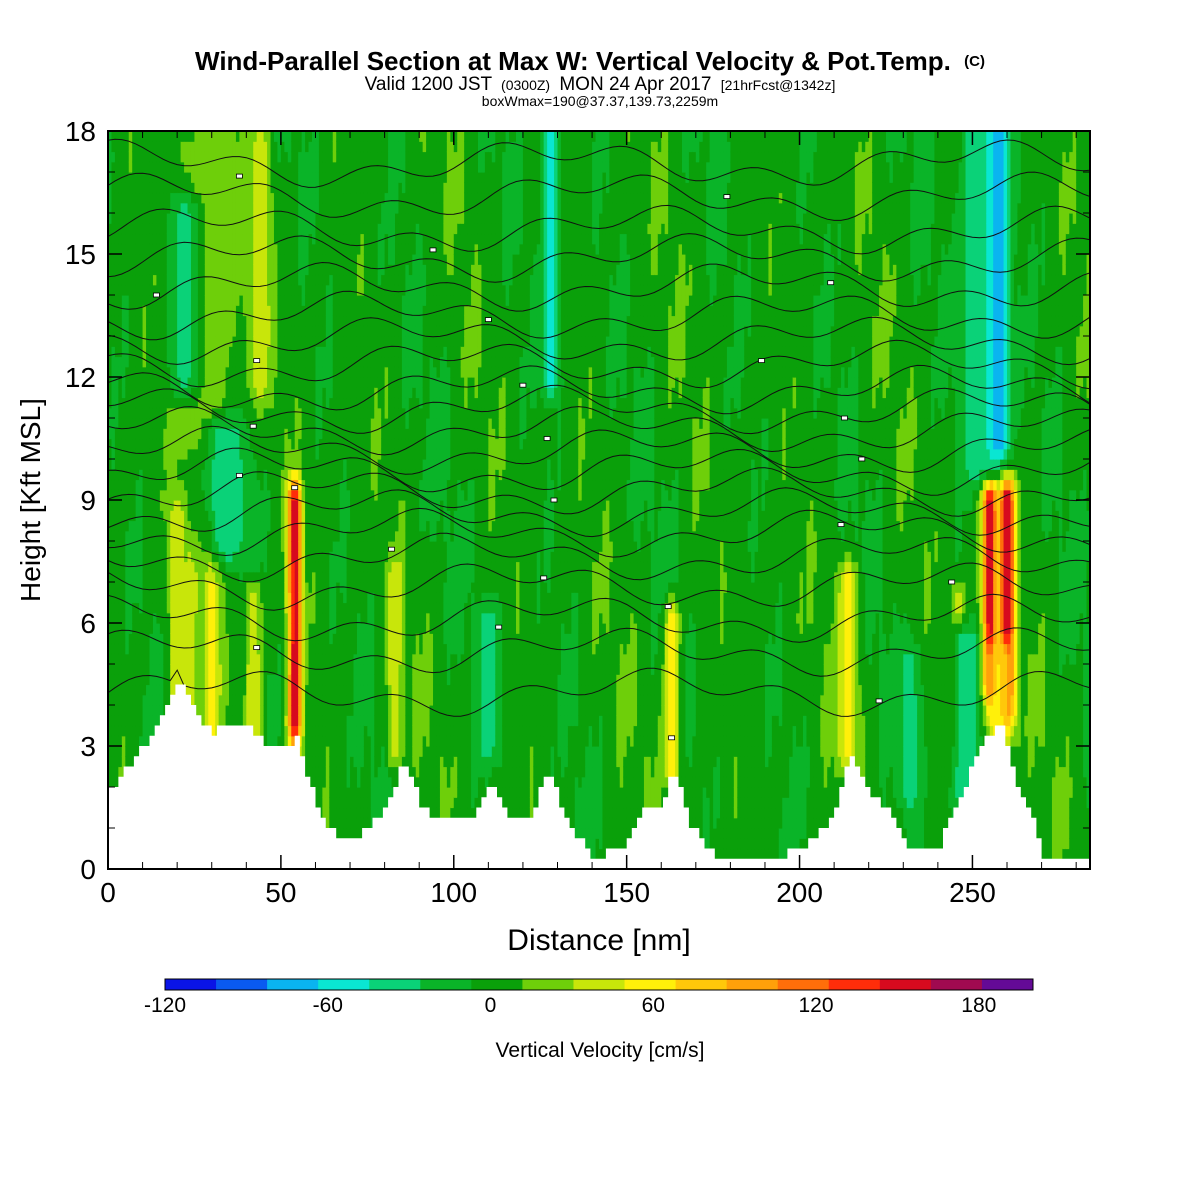 This screenshot has width=1200, height=1200. What do you see at coordinates (974, 61) in the screenshot?
I see `chart-title-suffix: (C)` at bounding box center [974, 61].